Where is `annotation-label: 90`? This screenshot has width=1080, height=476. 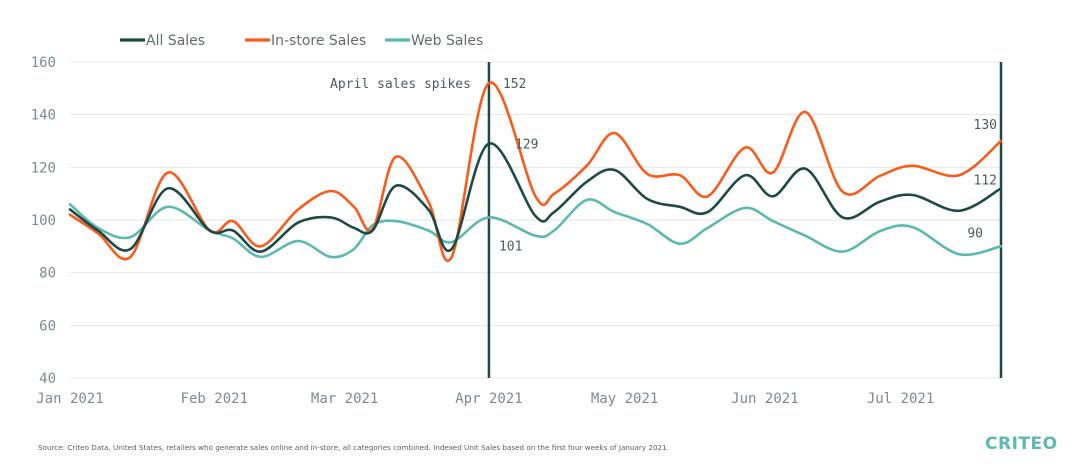 annotation-label: 90 is located at coordinates (975, 233).